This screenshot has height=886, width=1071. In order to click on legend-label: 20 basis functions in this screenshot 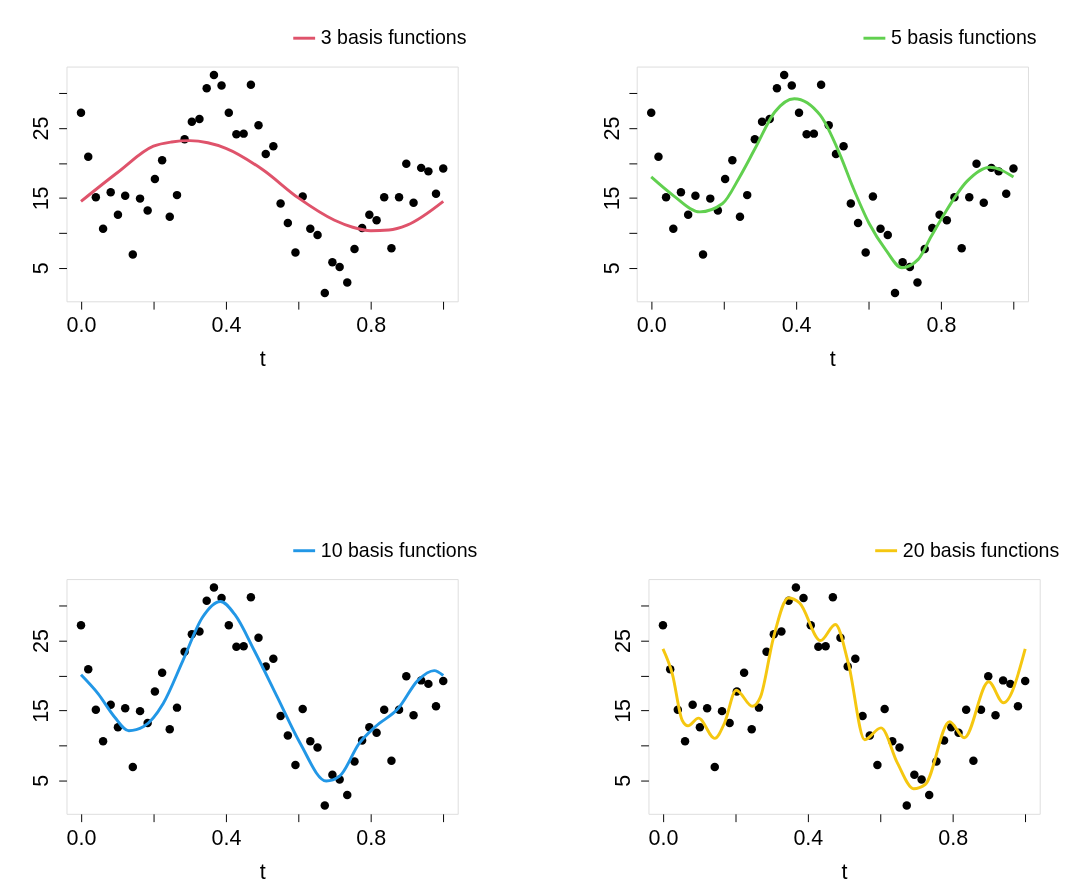, I will do `click(981, 549)`.